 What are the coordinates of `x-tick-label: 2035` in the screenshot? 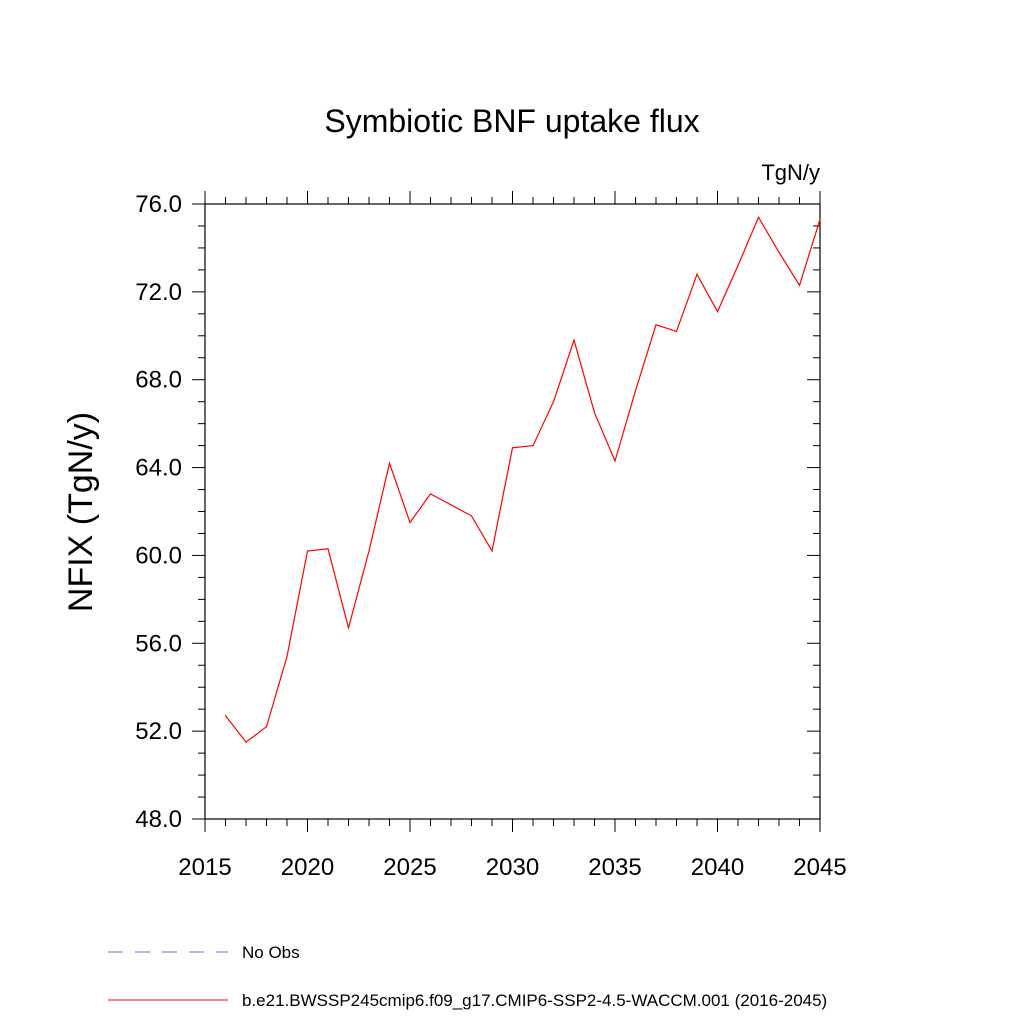 It's located at (614, 867).